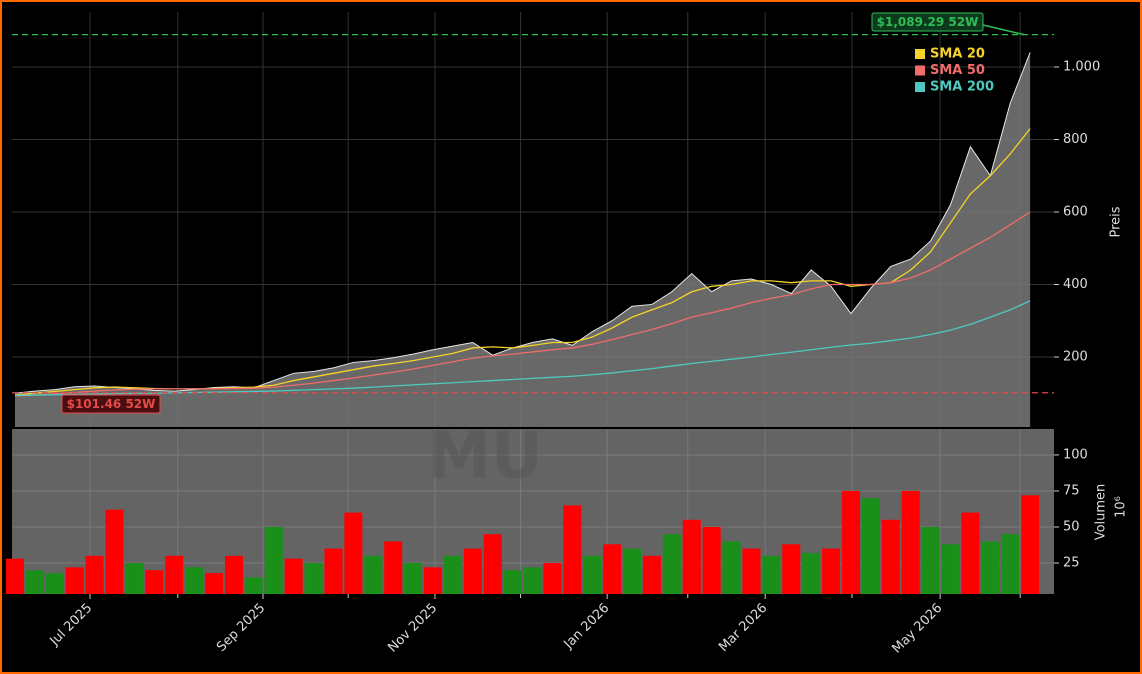 This screenshot has width=1142, height=674. Describe the element at coordinates (1071, 526) in the screenshot. I see `y-tick-label: 50` at that location.